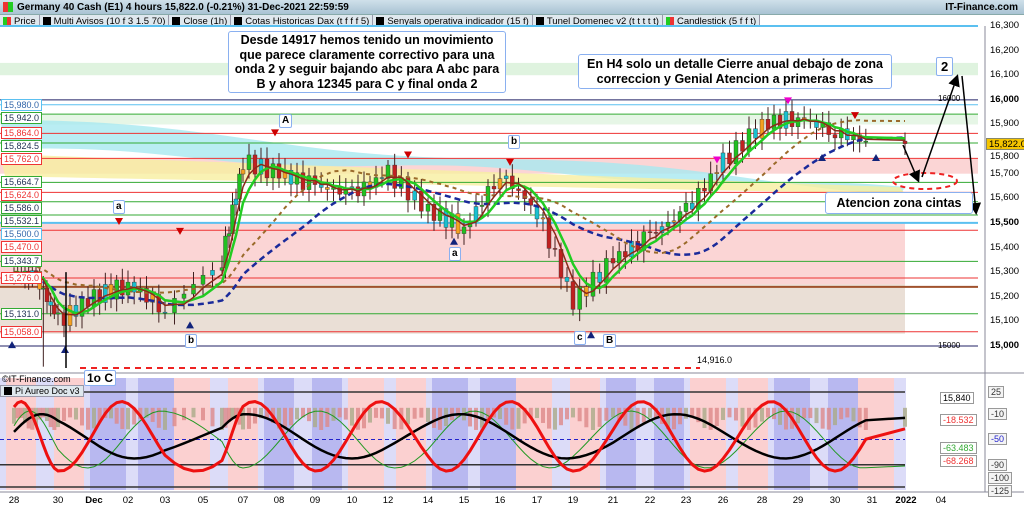 This screenshot has width=1024, height=508. Describe the element at coordinates (302, 21) in the screenshot. I see `legend-item: Cotas Historicas Dax (t f f f 5)` at that location.